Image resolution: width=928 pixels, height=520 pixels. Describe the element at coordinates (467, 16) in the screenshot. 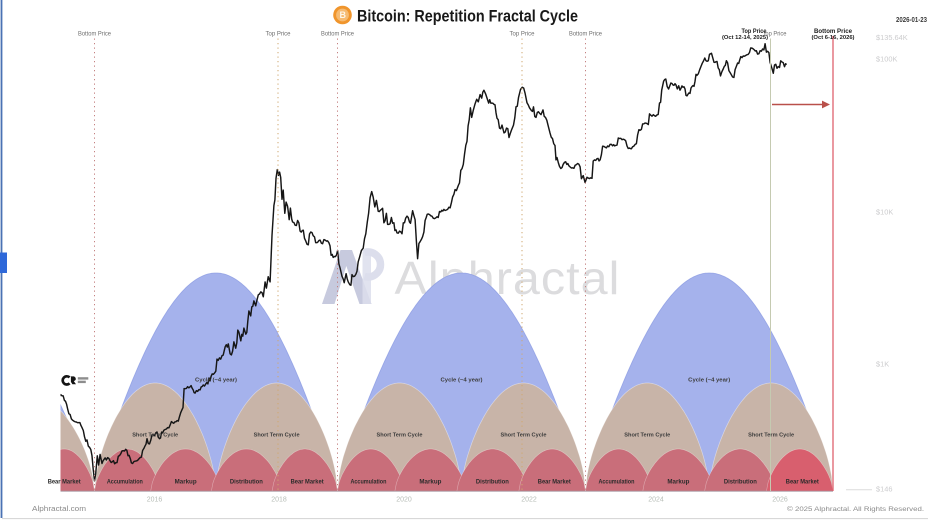

I see `svg-text:Bitcoin: Repetition Fractal Cy: Bitcoin: Repetition Fractal Cycle` at that location.